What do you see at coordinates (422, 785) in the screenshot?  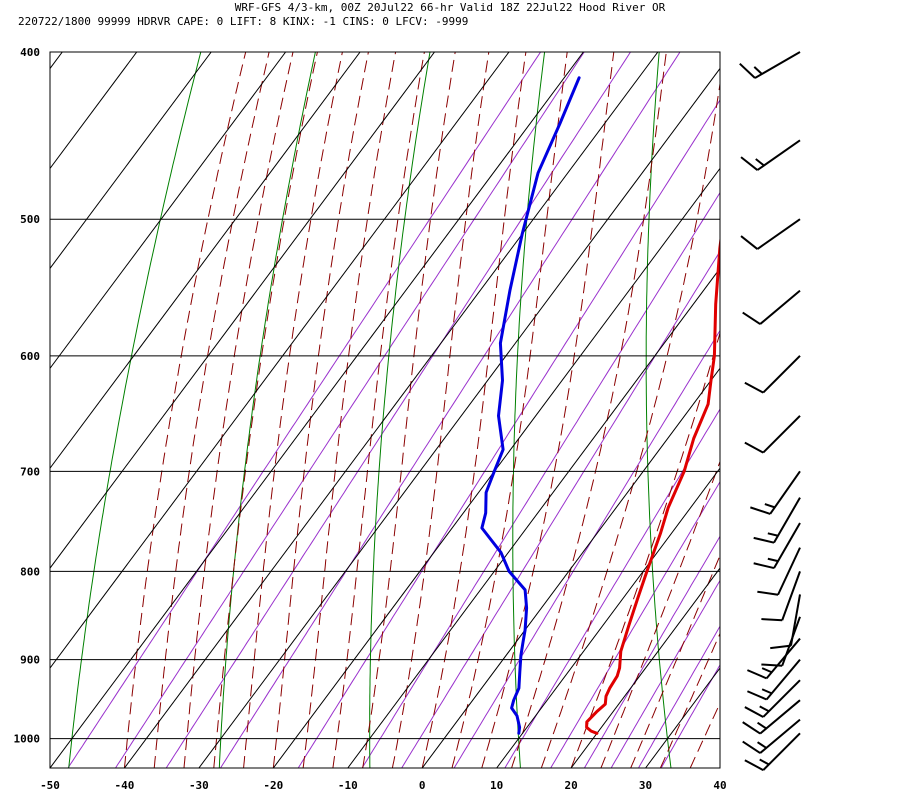 I see `x-tick-label: 0` at bounding box center [422, 785].